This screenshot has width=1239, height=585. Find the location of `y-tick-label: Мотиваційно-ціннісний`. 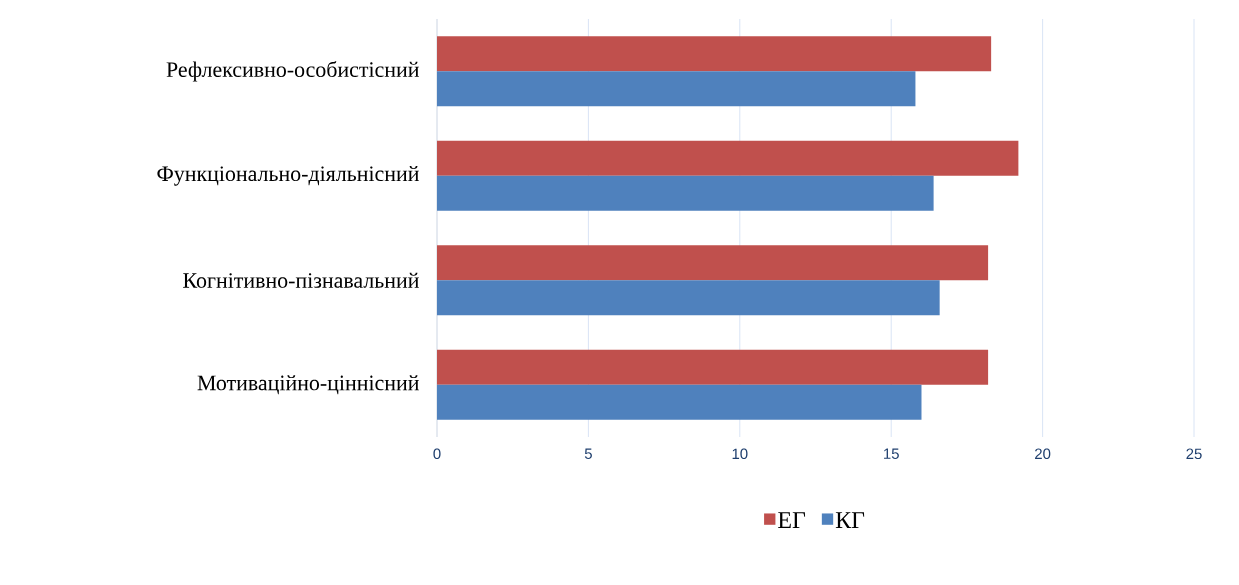

y-tick-label: Мотиваційно-ціннісний is located at coordinates (308, 385).